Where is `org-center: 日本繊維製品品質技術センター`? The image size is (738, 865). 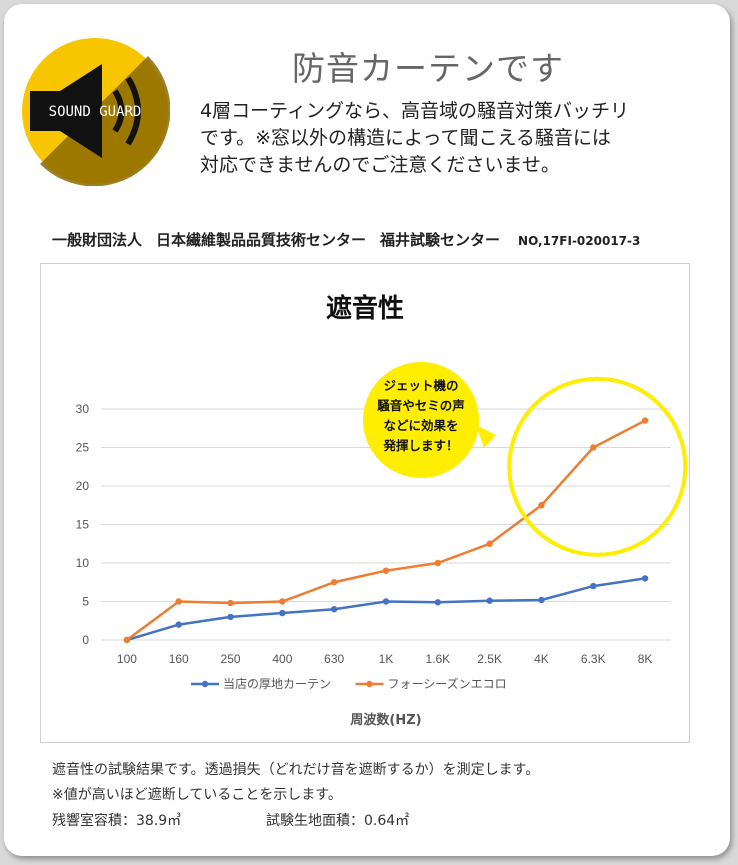 org-center: 日本繊維製品品質技術センター is located at coordinates (261, 240).